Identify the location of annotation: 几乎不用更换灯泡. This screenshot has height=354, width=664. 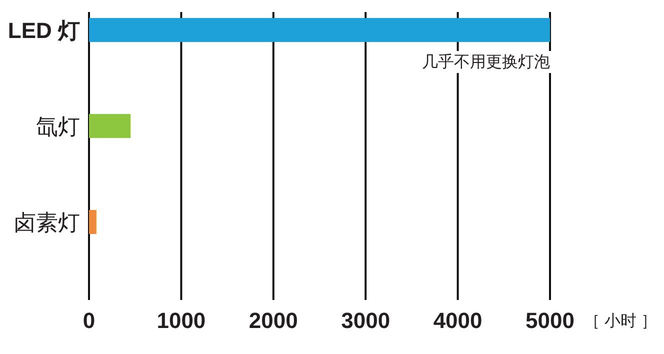
(486, 62).